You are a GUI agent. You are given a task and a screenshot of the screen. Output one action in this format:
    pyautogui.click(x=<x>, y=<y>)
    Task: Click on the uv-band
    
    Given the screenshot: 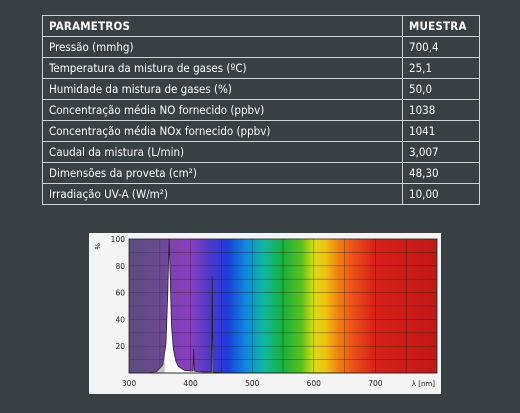 What is the action you would take?
    pyautogui.click(x=147, y=306)
    